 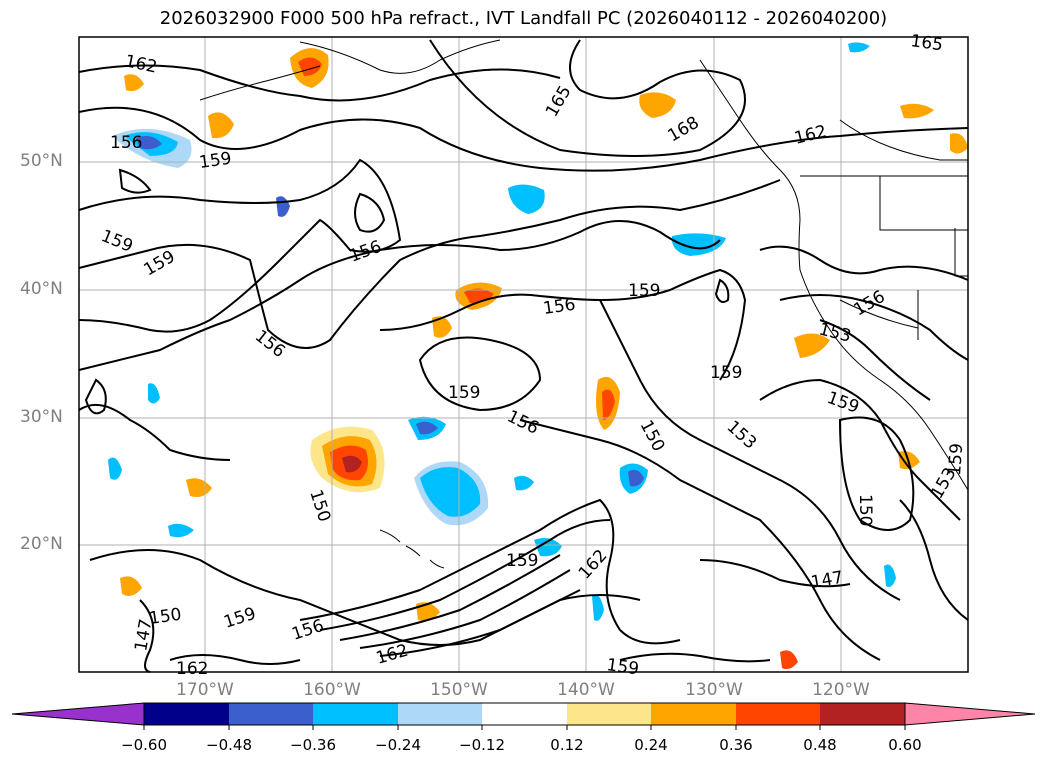 What do you see at coordinates (41, 417) in the screenshot?
I see `latitude-label: 30°N` at bounding box center [41, 417].